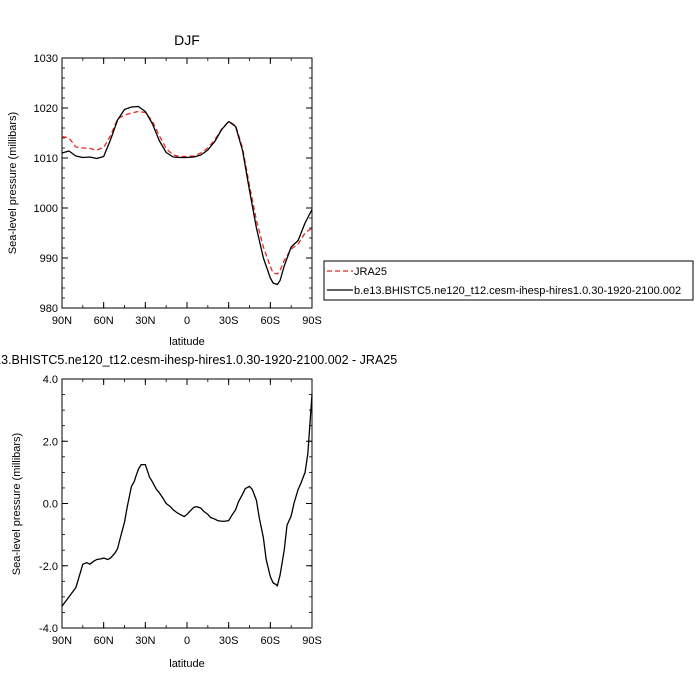  Describe the element at coordinates (46, 59) in the screenshot. I see `y-tick-label: 1030` at that location.